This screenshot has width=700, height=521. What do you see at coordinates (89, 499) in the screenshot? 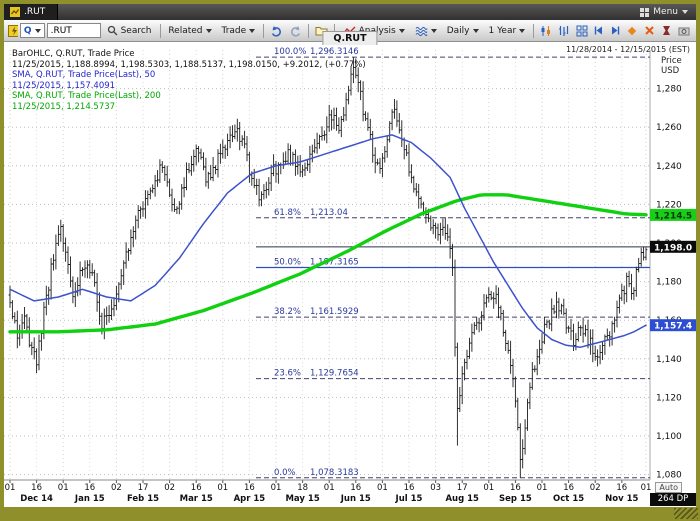
I see `month-label: Jan 15` at bounding box center [89, 499].